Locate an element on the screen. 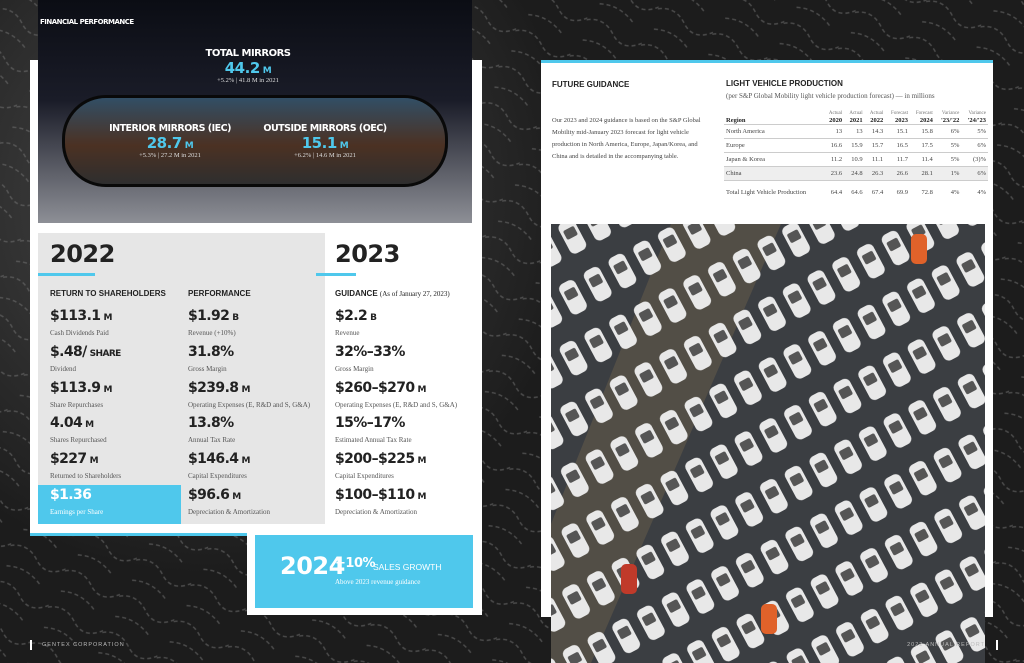 Image resolution: width=1024 pixels, height=663 pixels. cell: 11.7 is located at coordinates (902, 159).